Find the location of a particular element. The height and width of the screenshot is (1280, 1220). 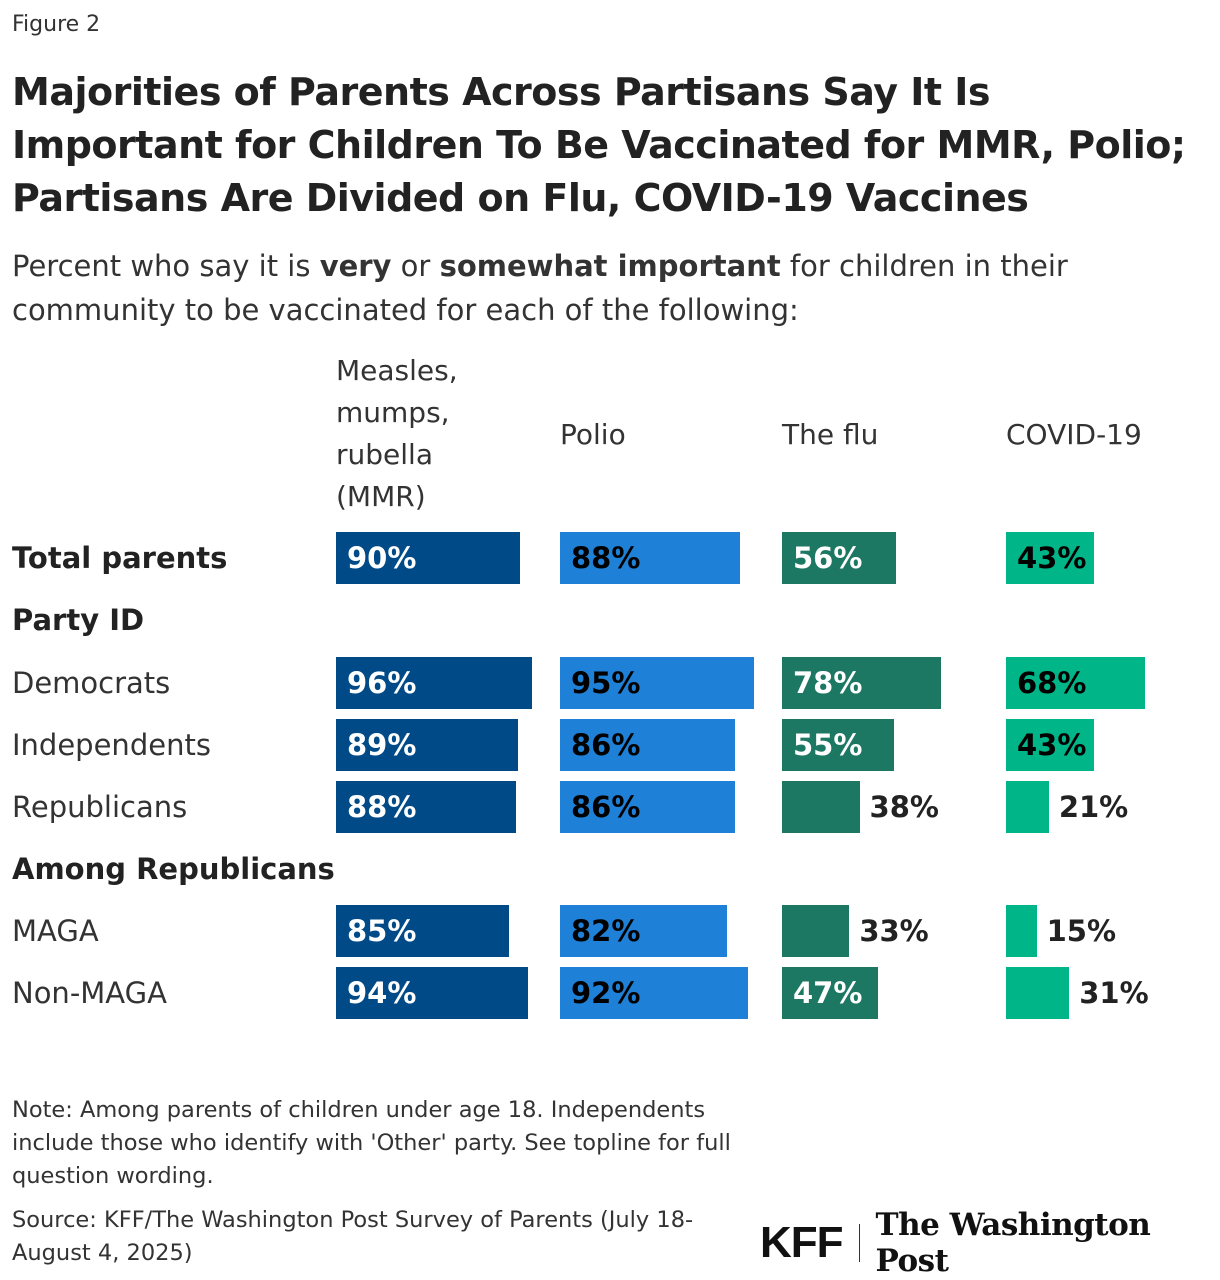

row-label: Total parents is located at coordinates (120, 558).